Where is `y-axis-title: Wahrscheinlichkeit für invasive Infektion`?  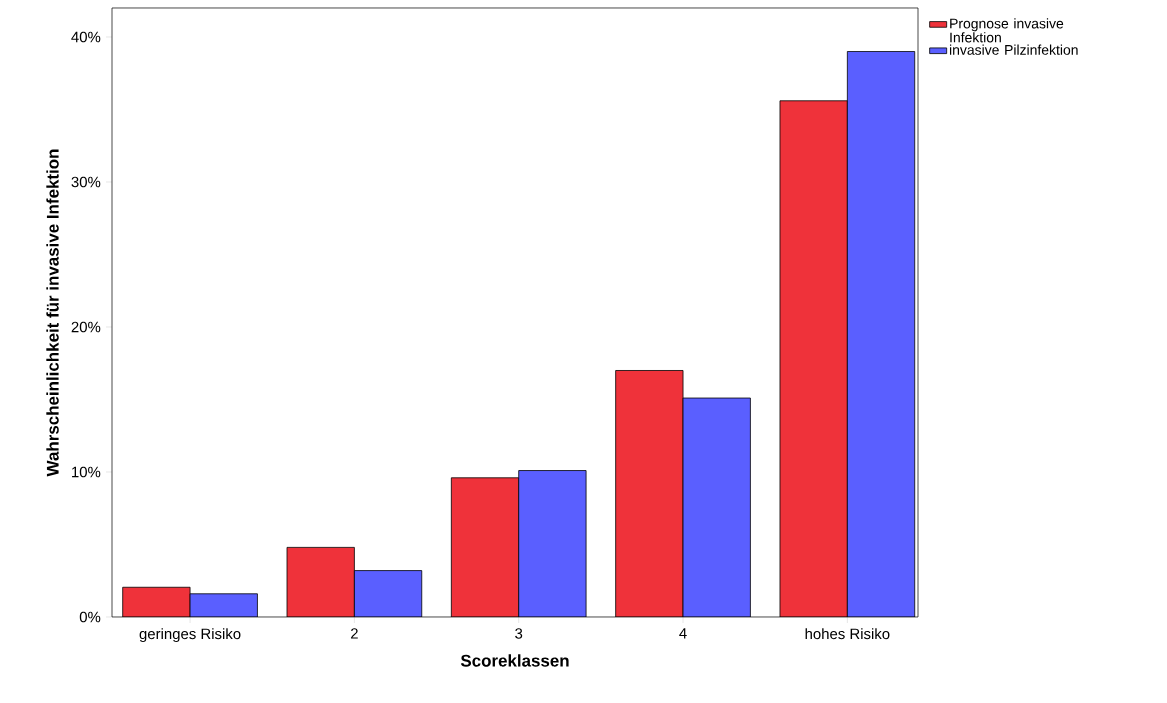
y-axis-title: Wahrscheinlichkeit für invasive Infektion is located at coordinates (52, 313).